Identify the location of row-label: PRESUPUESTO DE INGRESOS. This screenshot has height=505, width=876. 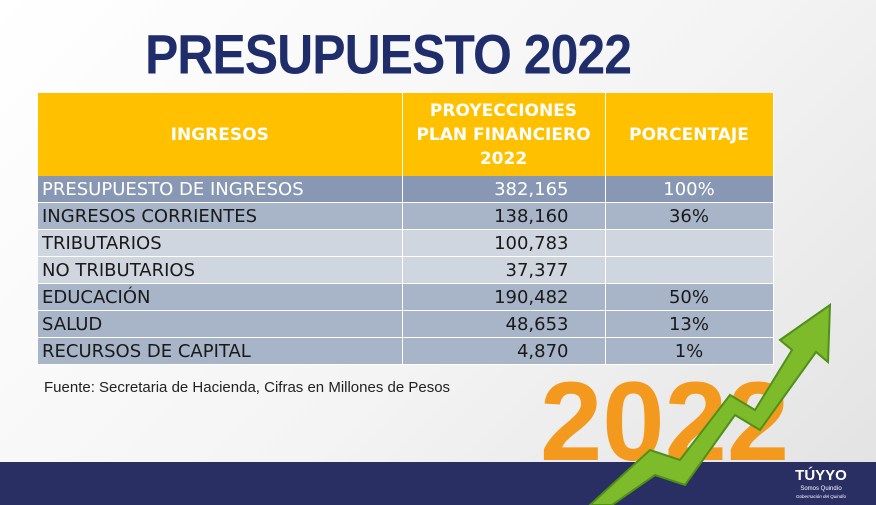
(220, 189).